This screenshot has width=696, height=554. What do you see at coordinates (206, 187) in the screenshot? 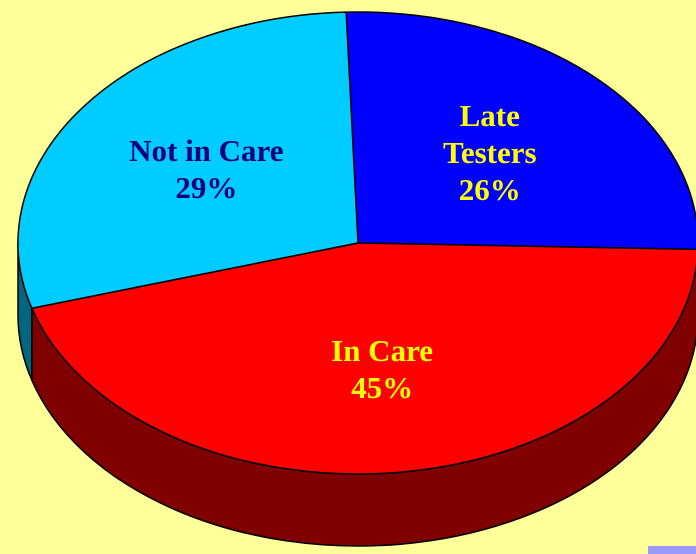
I see `slice-value: 29%` at bounding box center [206, 187].